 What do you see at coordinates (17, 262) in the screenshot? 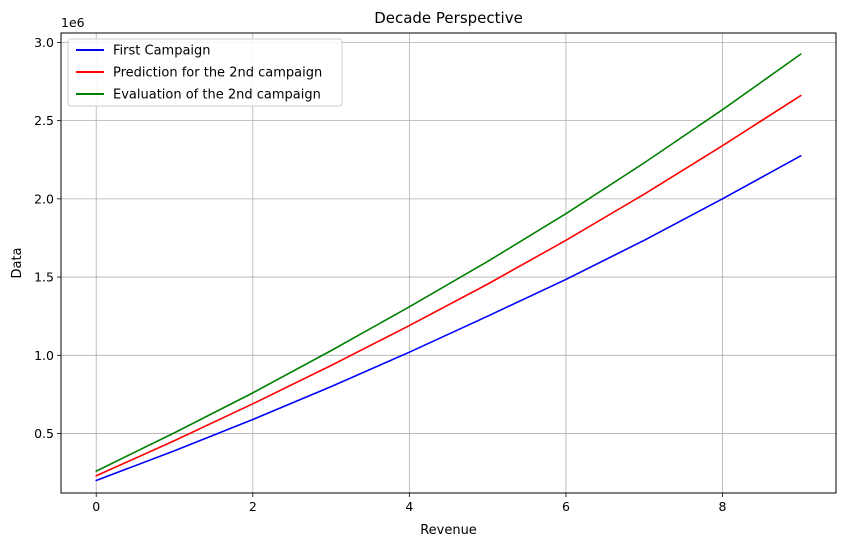
I see `y-axis-label: Data` at bounding box center [17, 262].